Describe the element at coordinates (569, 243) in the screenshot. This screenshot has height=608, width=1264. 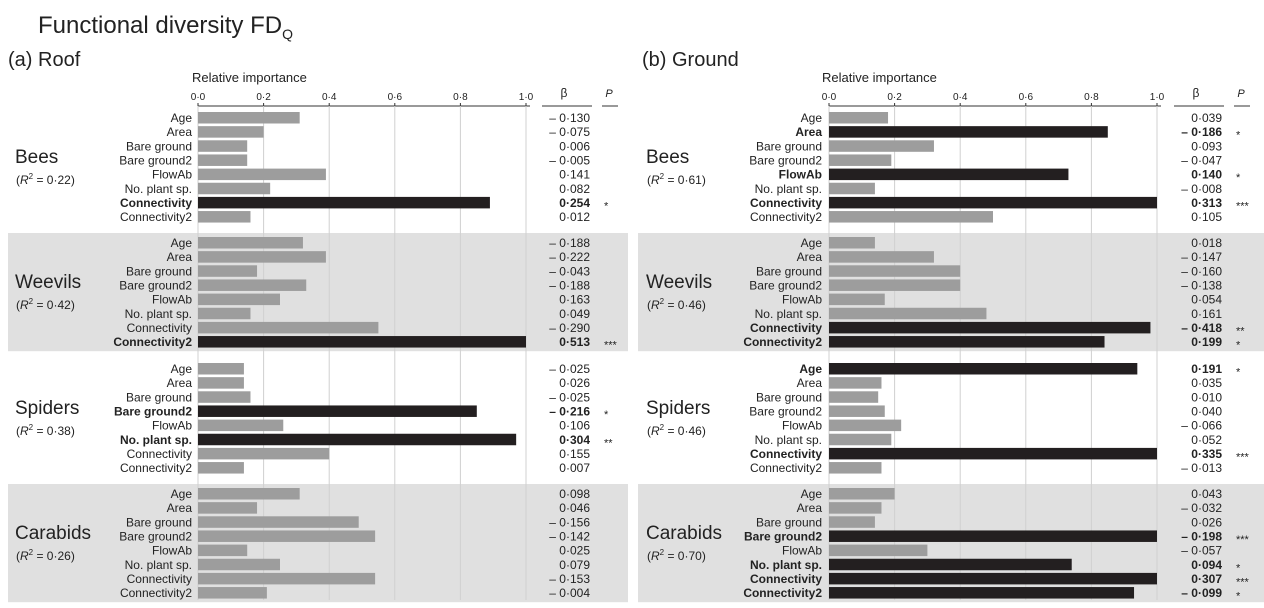
I see `beta-value: – 0·188` at that location.